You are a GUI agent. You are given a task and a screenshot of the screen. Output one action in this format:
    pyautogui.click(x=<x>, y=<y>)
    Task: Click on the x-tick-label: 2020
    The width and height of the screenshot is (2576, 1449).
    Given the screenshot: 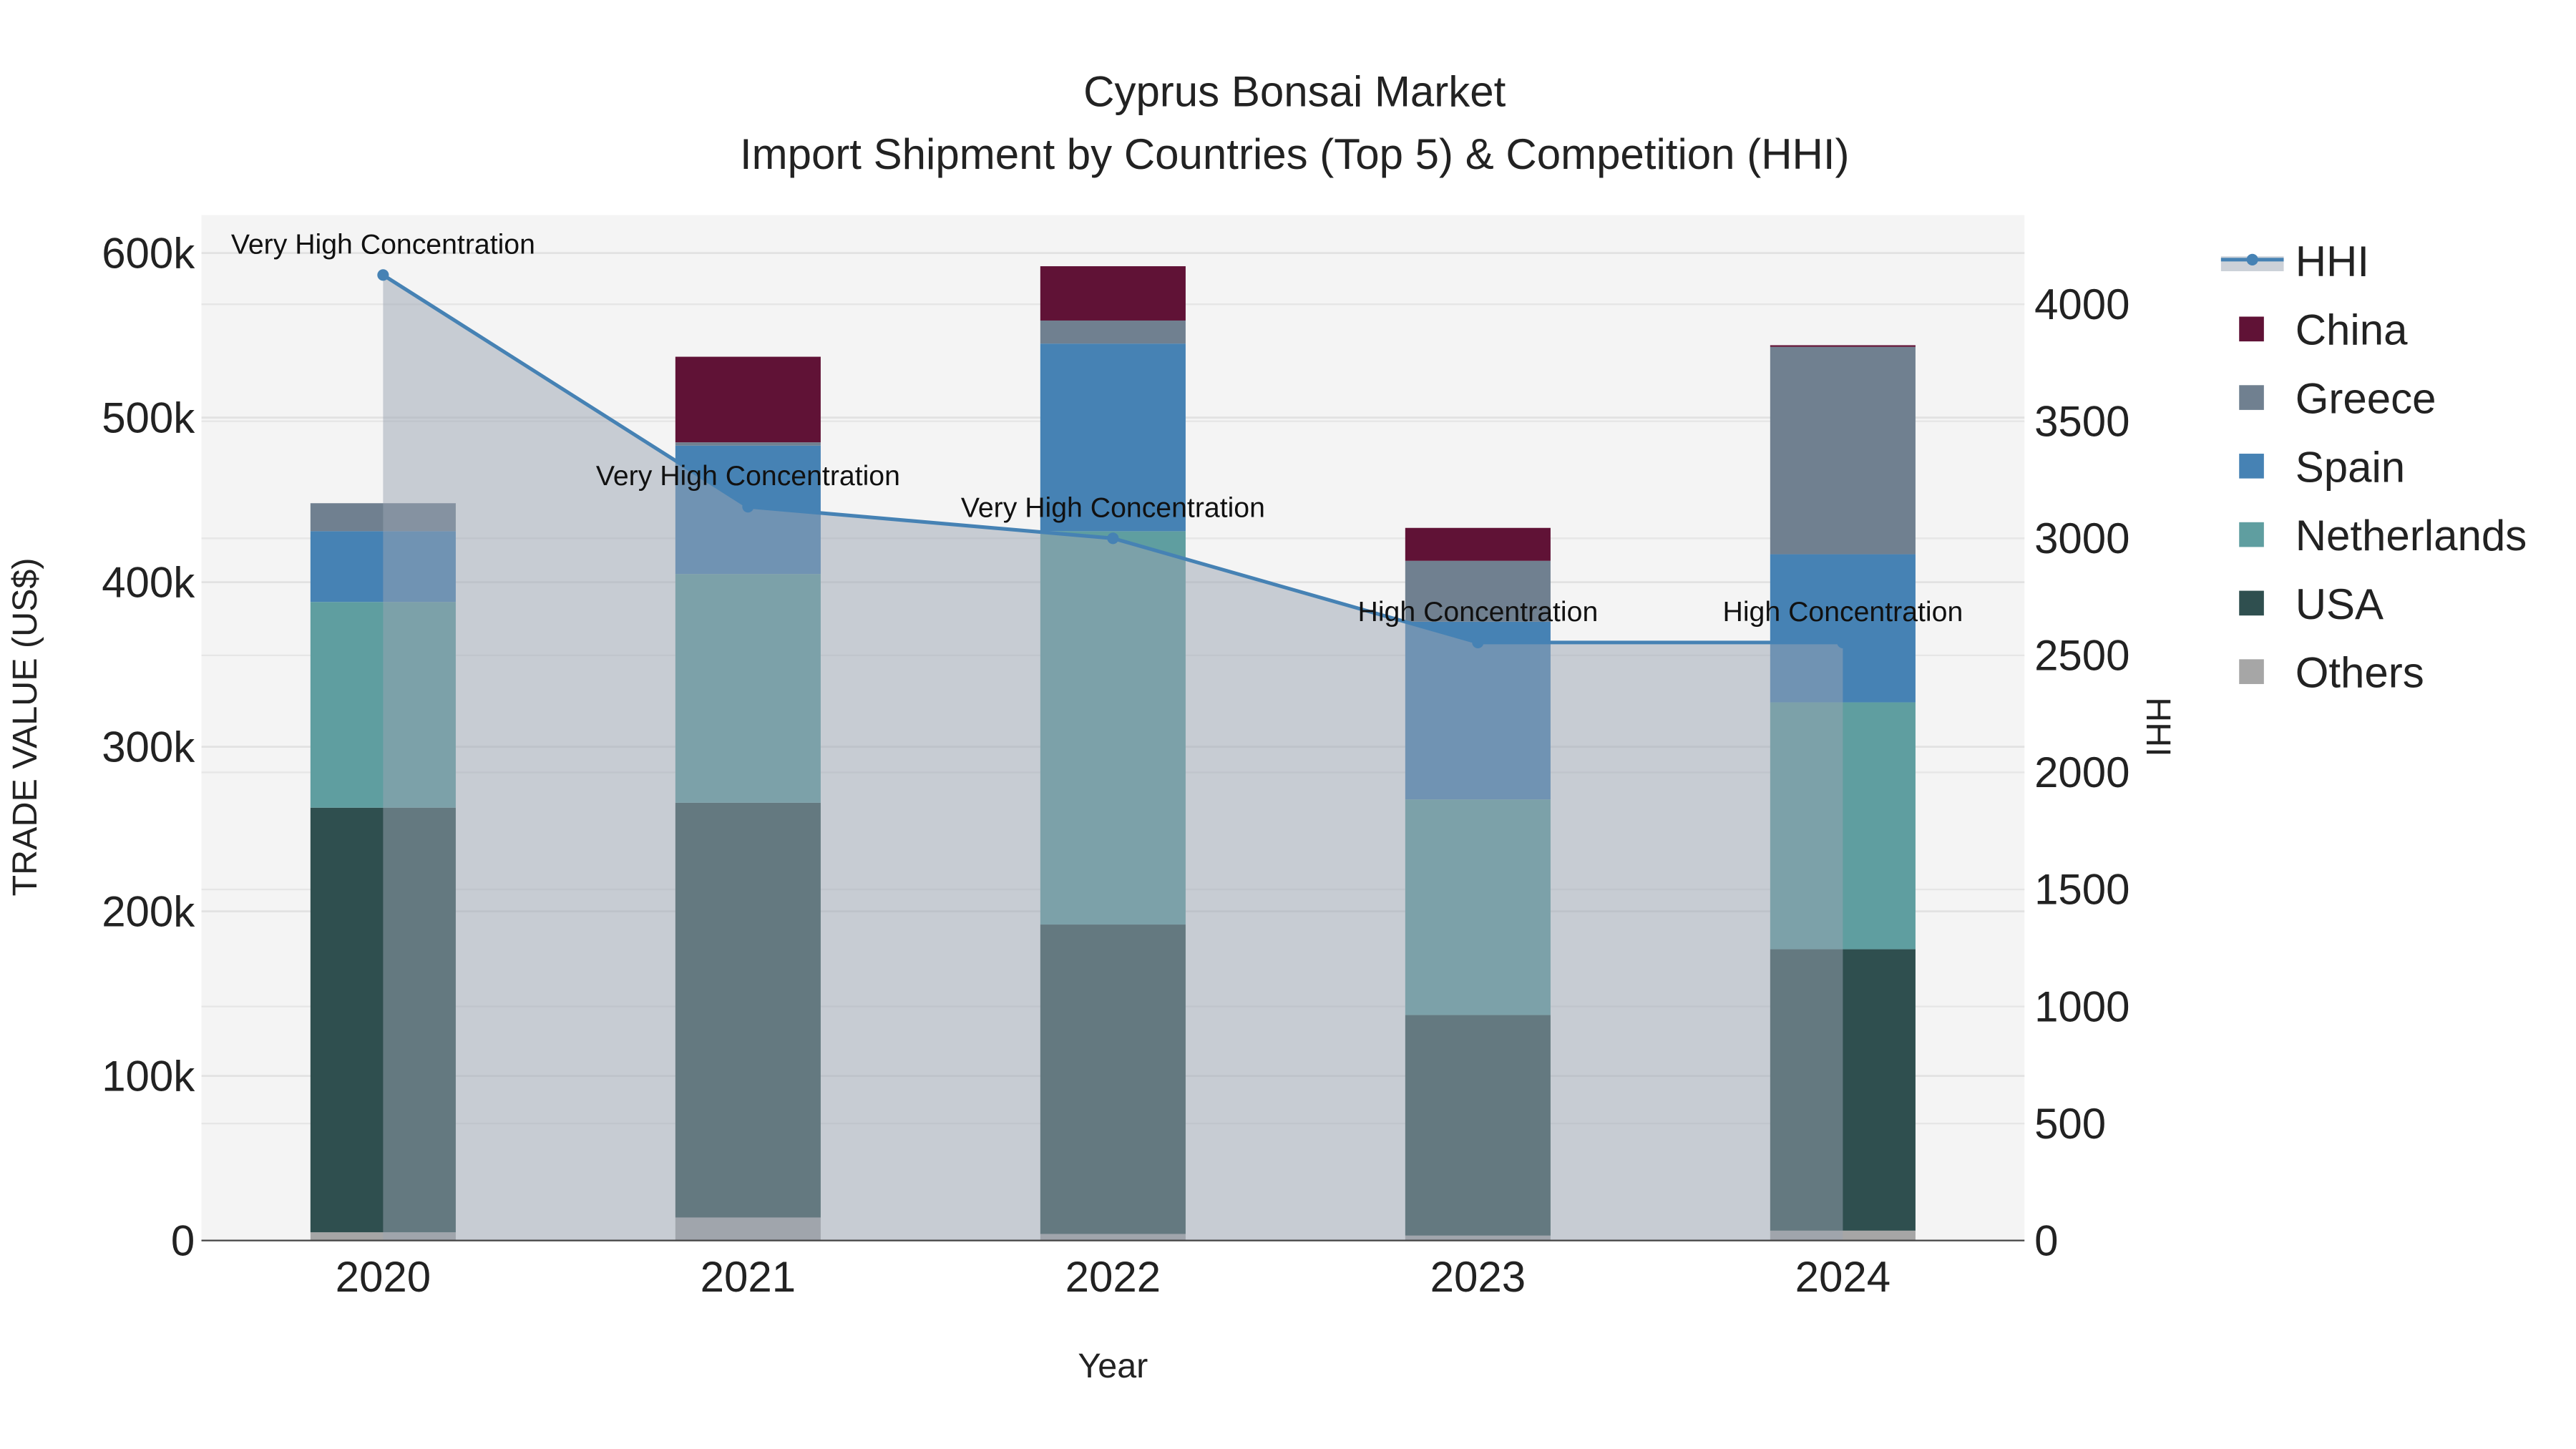 What is the action you would take?
    pyautogui.click(x=383, y=1277)
    